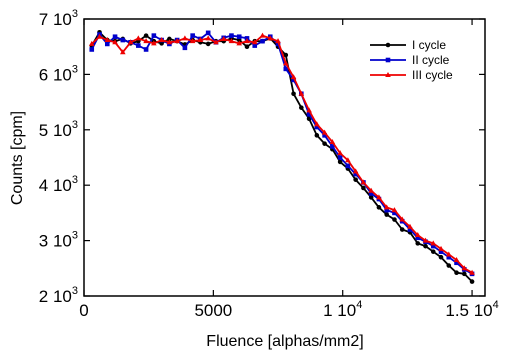 This screenshot has width=517, height=356. I want to click on y-tick-label: 6 103, so click(58, 73).